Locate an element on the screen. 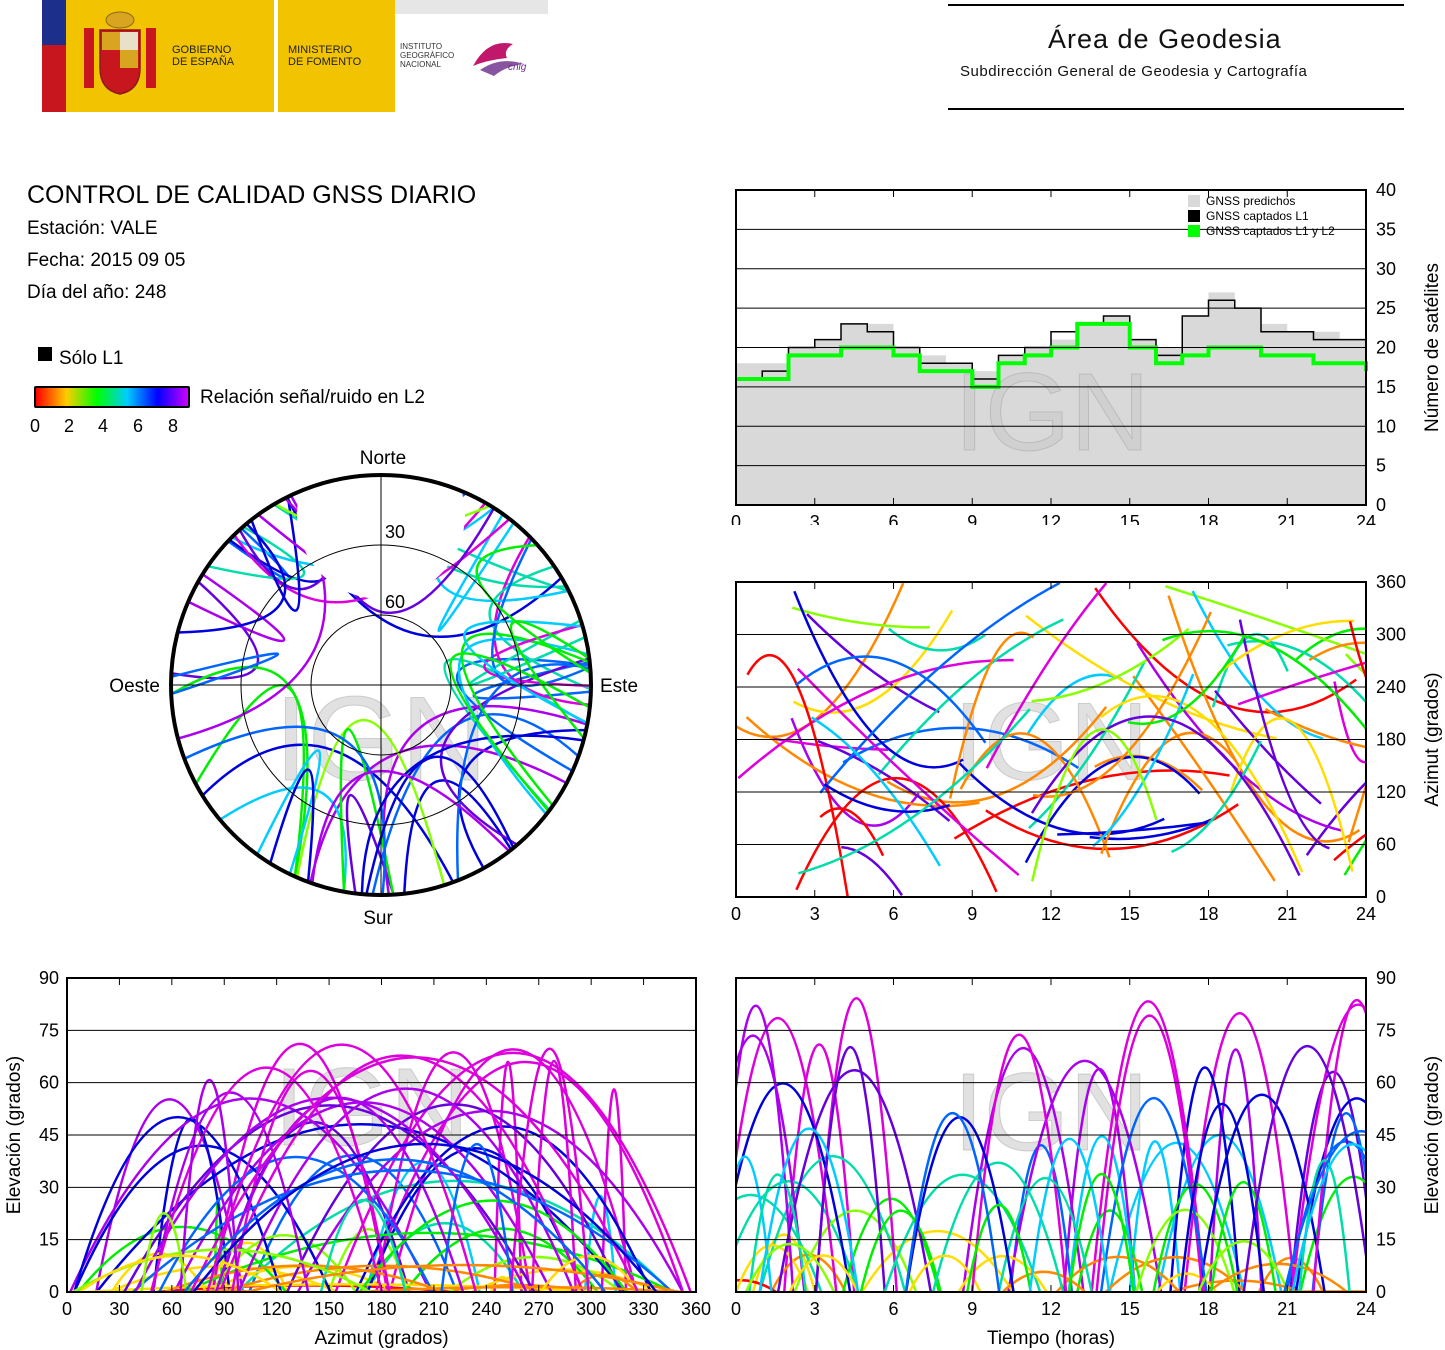 Image resolution: width=1445 pixels, height=1350 pixels. ministerio-block is located at coordinates (336, 56).